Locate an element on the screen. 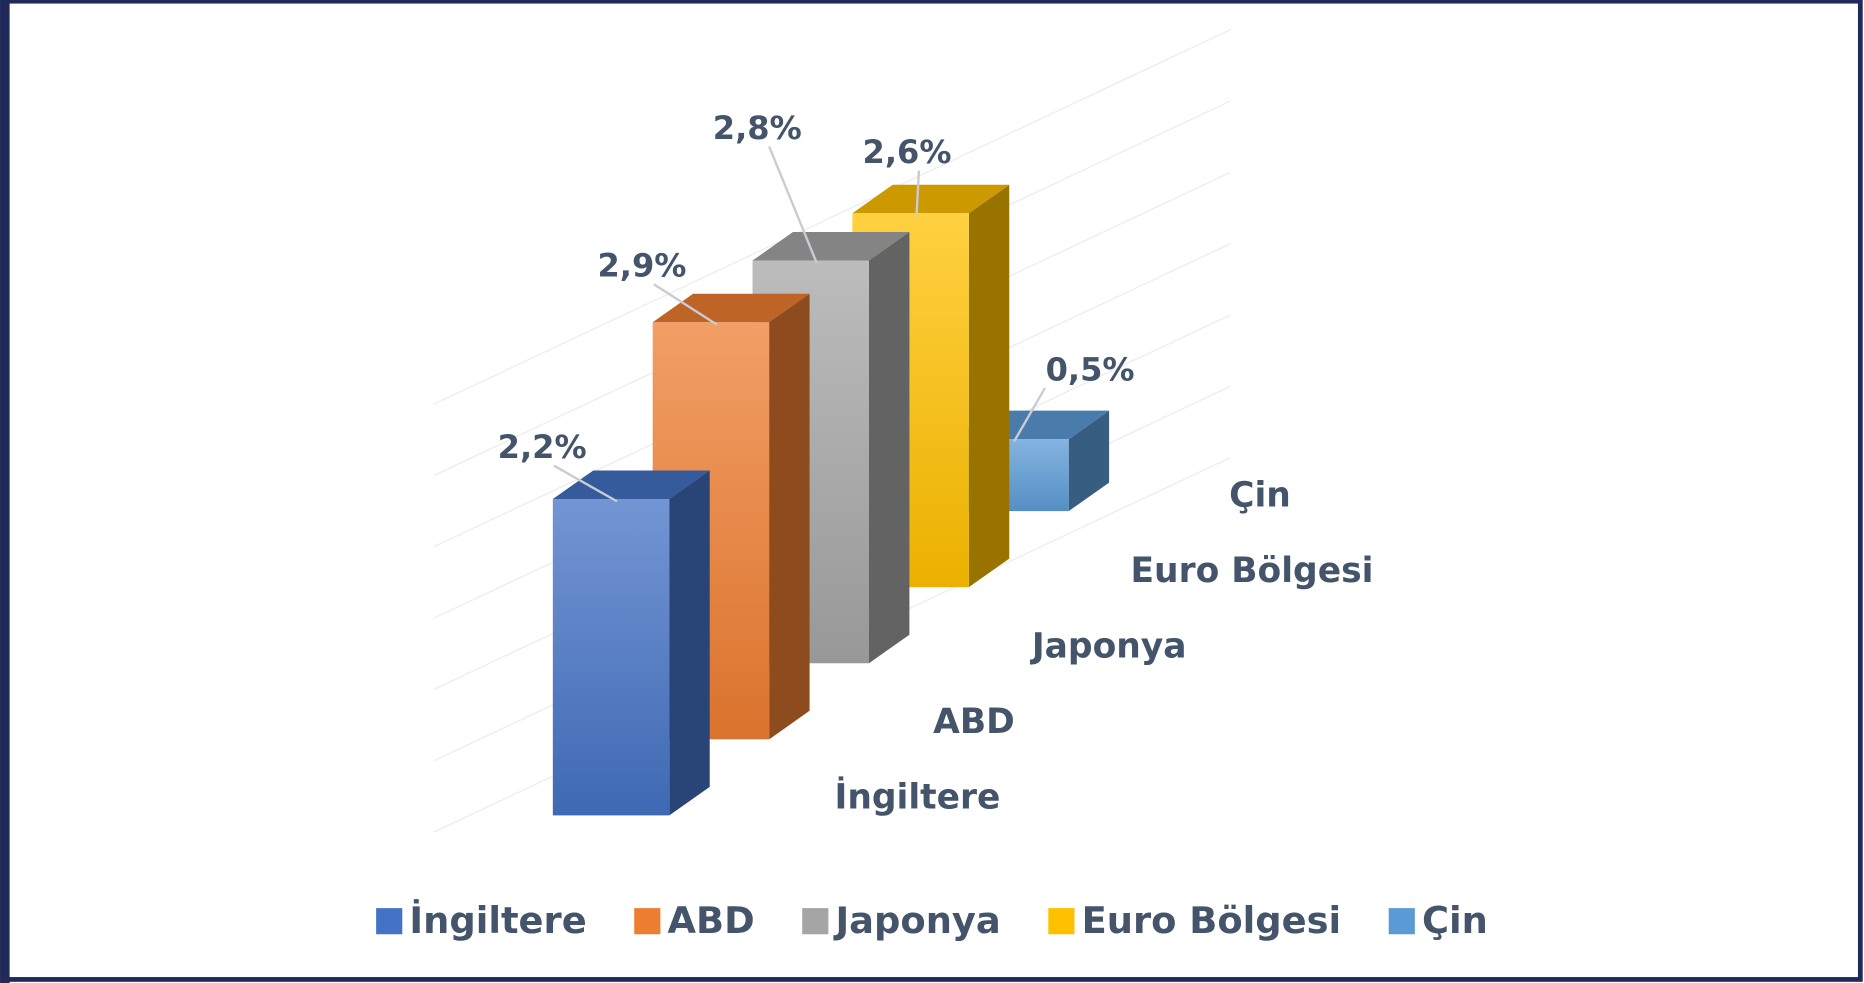 The image size is (1864, 983). legend-label: İngiltere is located at coordinates (497, 920).